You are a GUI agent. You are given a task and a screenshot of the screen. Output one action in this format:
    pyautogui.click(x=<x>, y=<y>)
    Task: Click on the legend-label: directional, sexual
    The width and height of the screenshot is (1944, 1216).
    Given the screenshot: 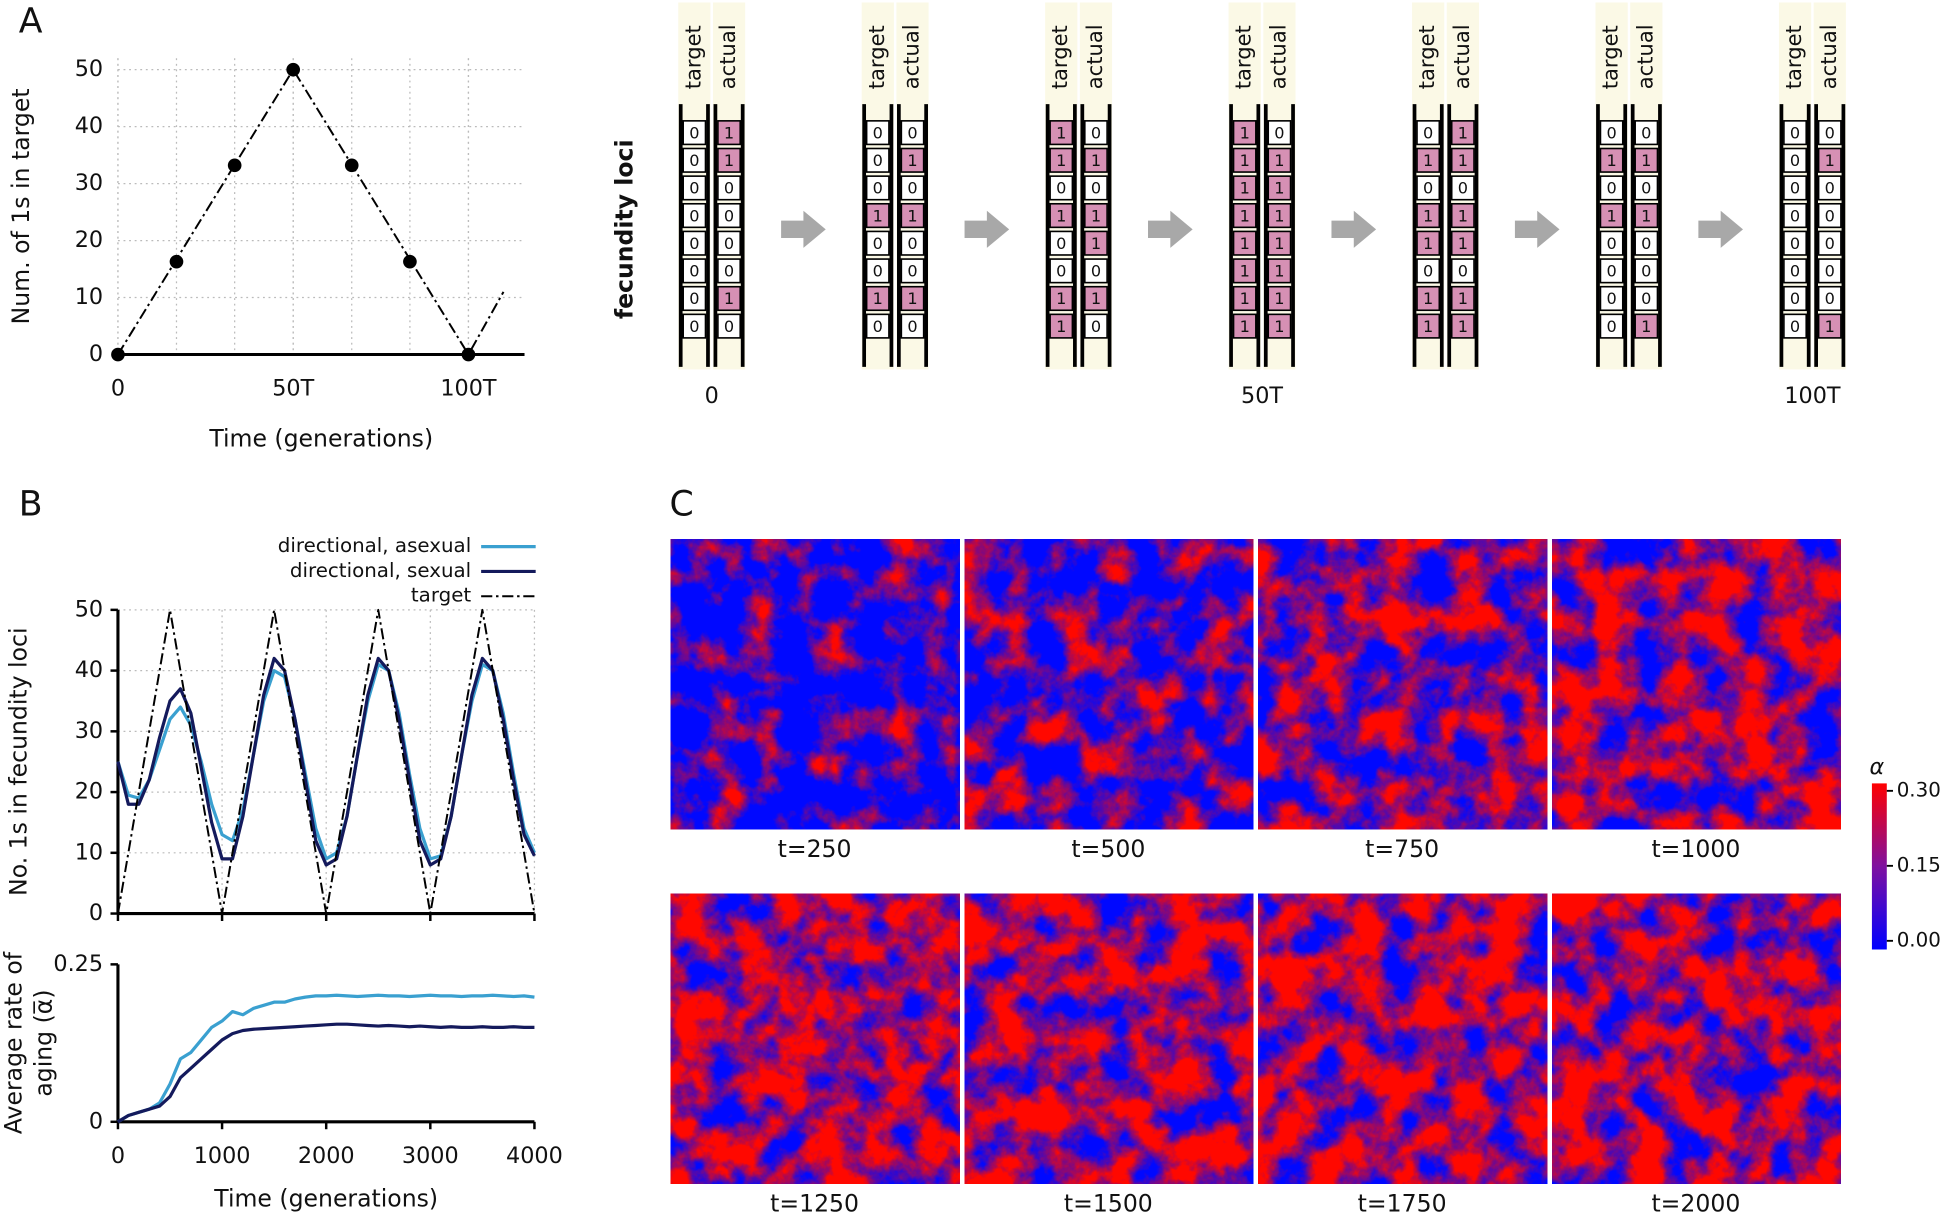 What is the action you would take?
    pyautogui.click(x=380, y=570)
    